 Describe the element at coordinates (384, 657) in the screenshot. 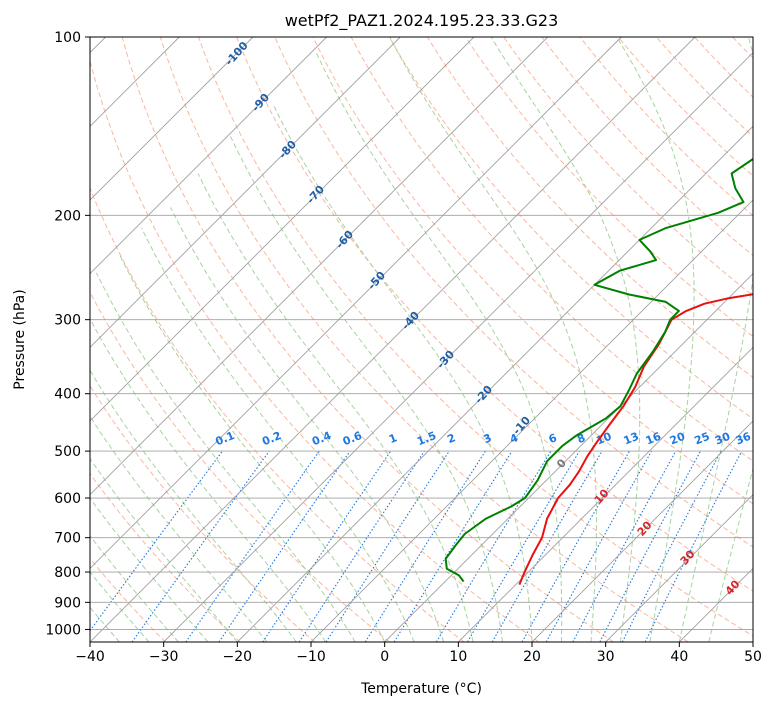

I see `x-tick-label: 0` at that location.